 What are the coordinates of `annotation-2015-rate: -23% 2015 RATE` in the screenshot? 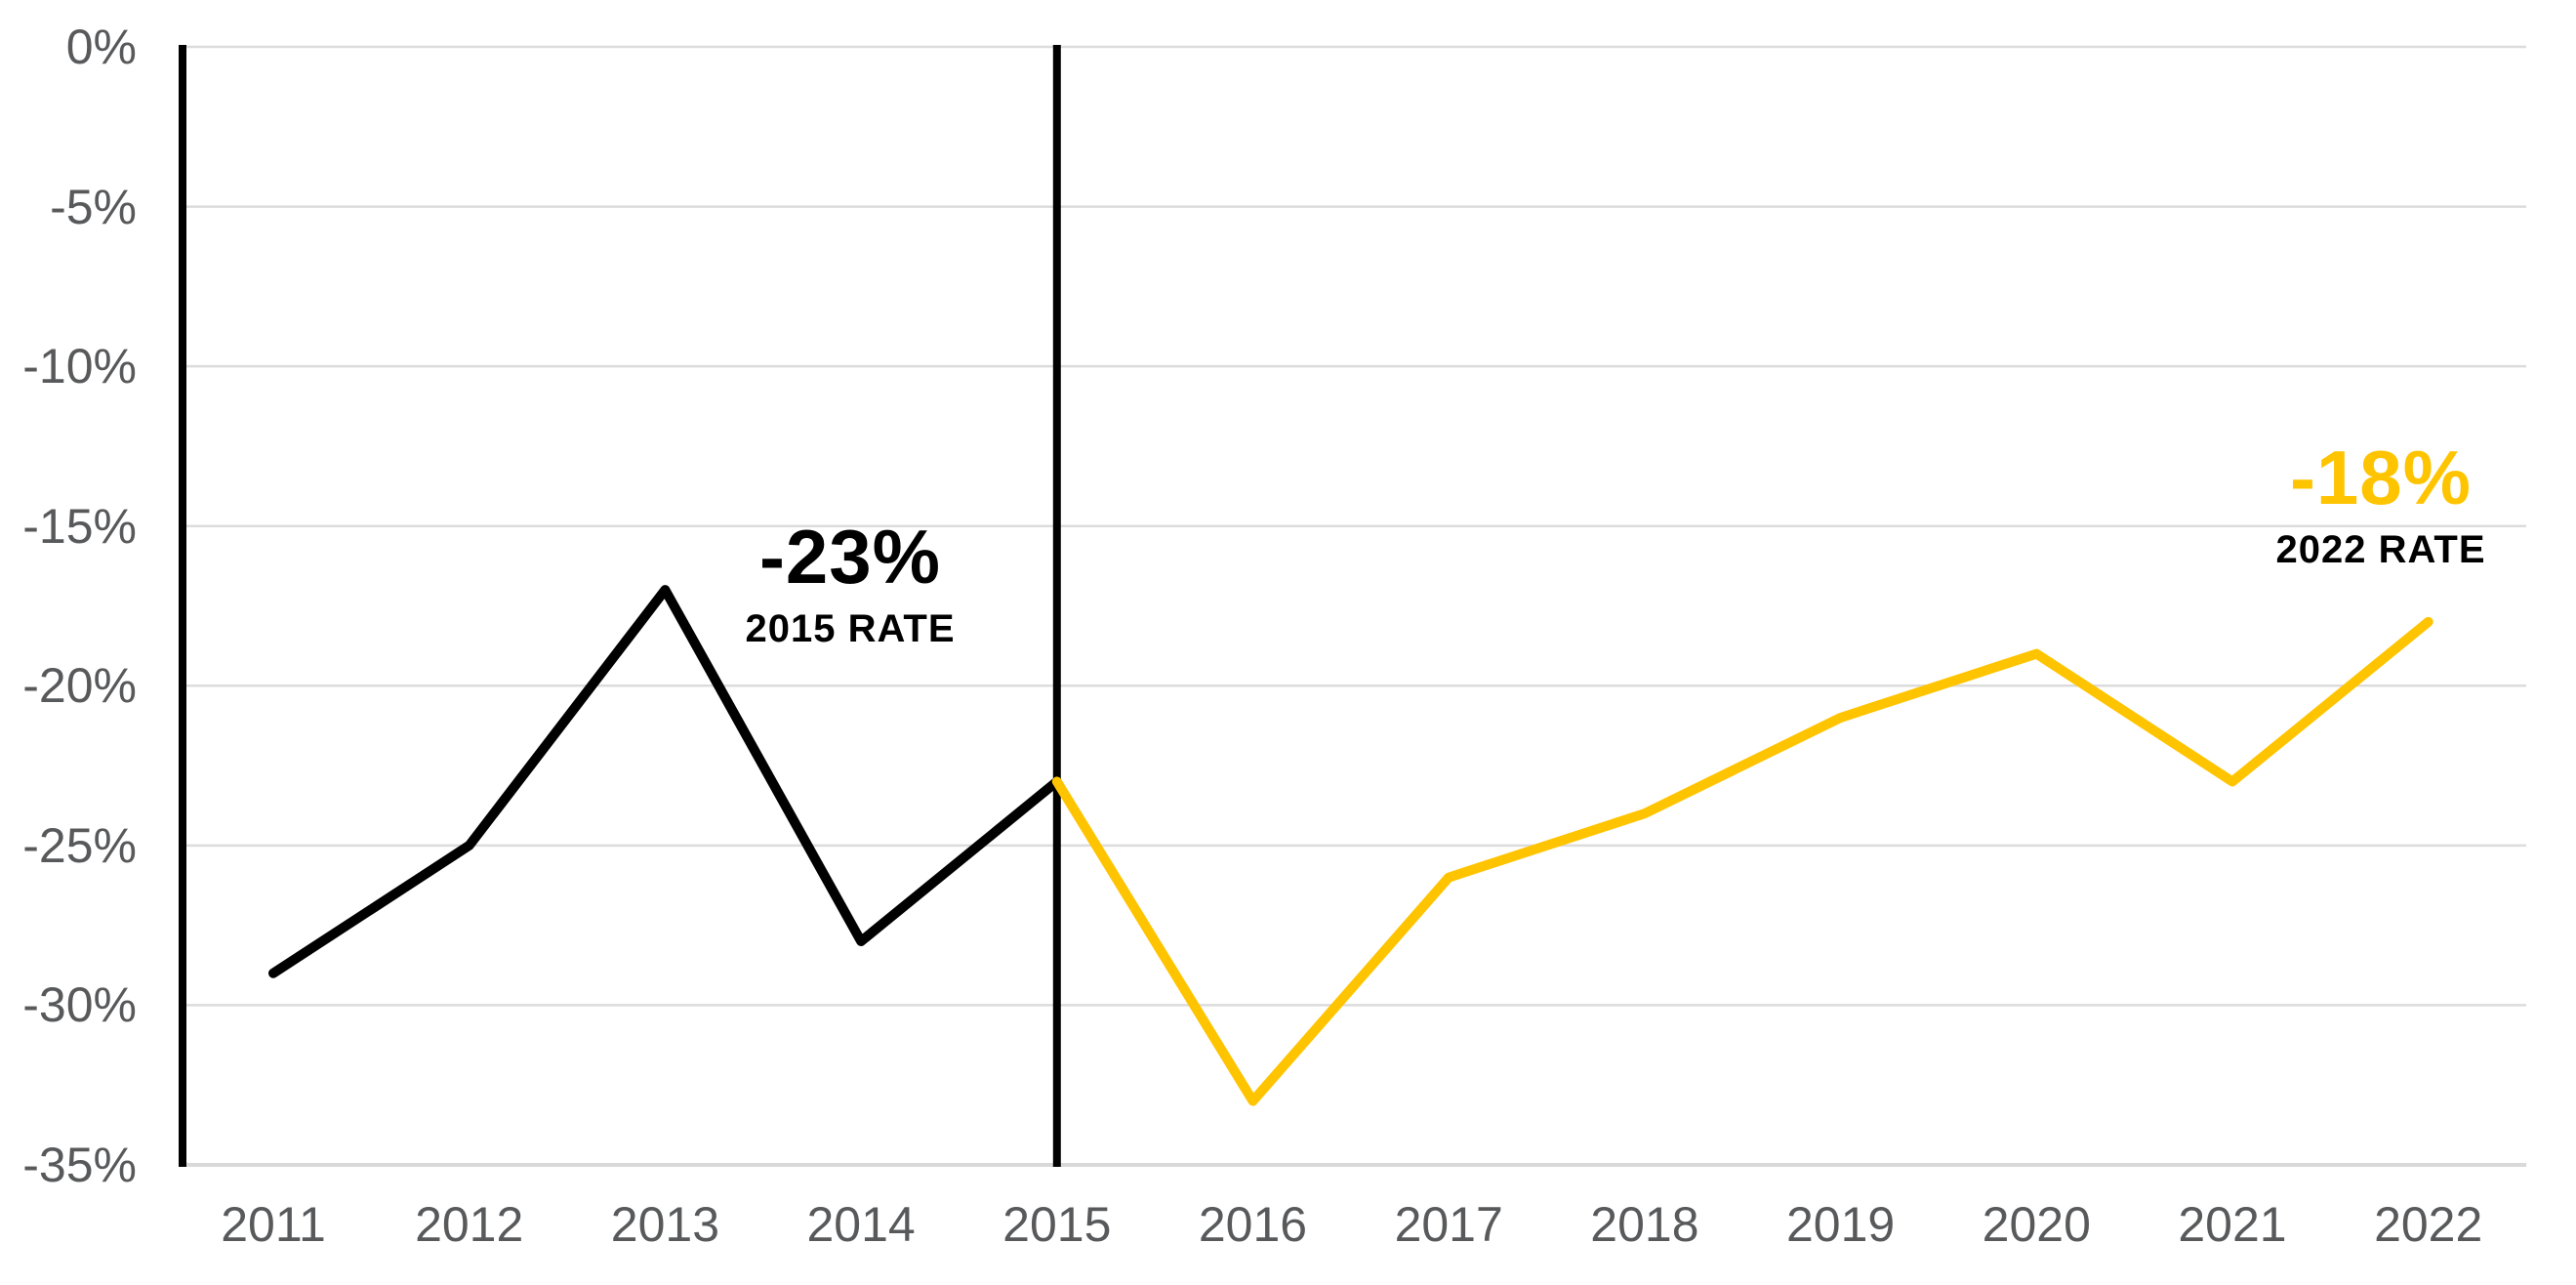 It's located at (850, 583).